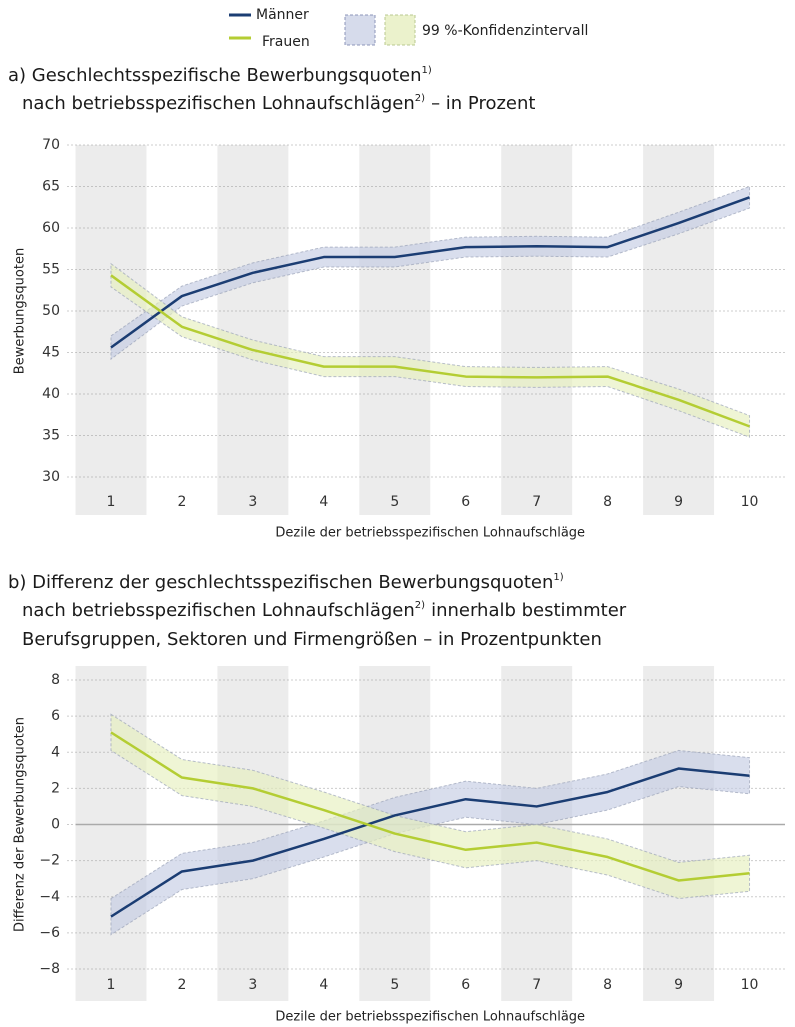  Describe the element at coordinates (51, 394) in the screenshot. I see `y-tick-label: 40` at that location.